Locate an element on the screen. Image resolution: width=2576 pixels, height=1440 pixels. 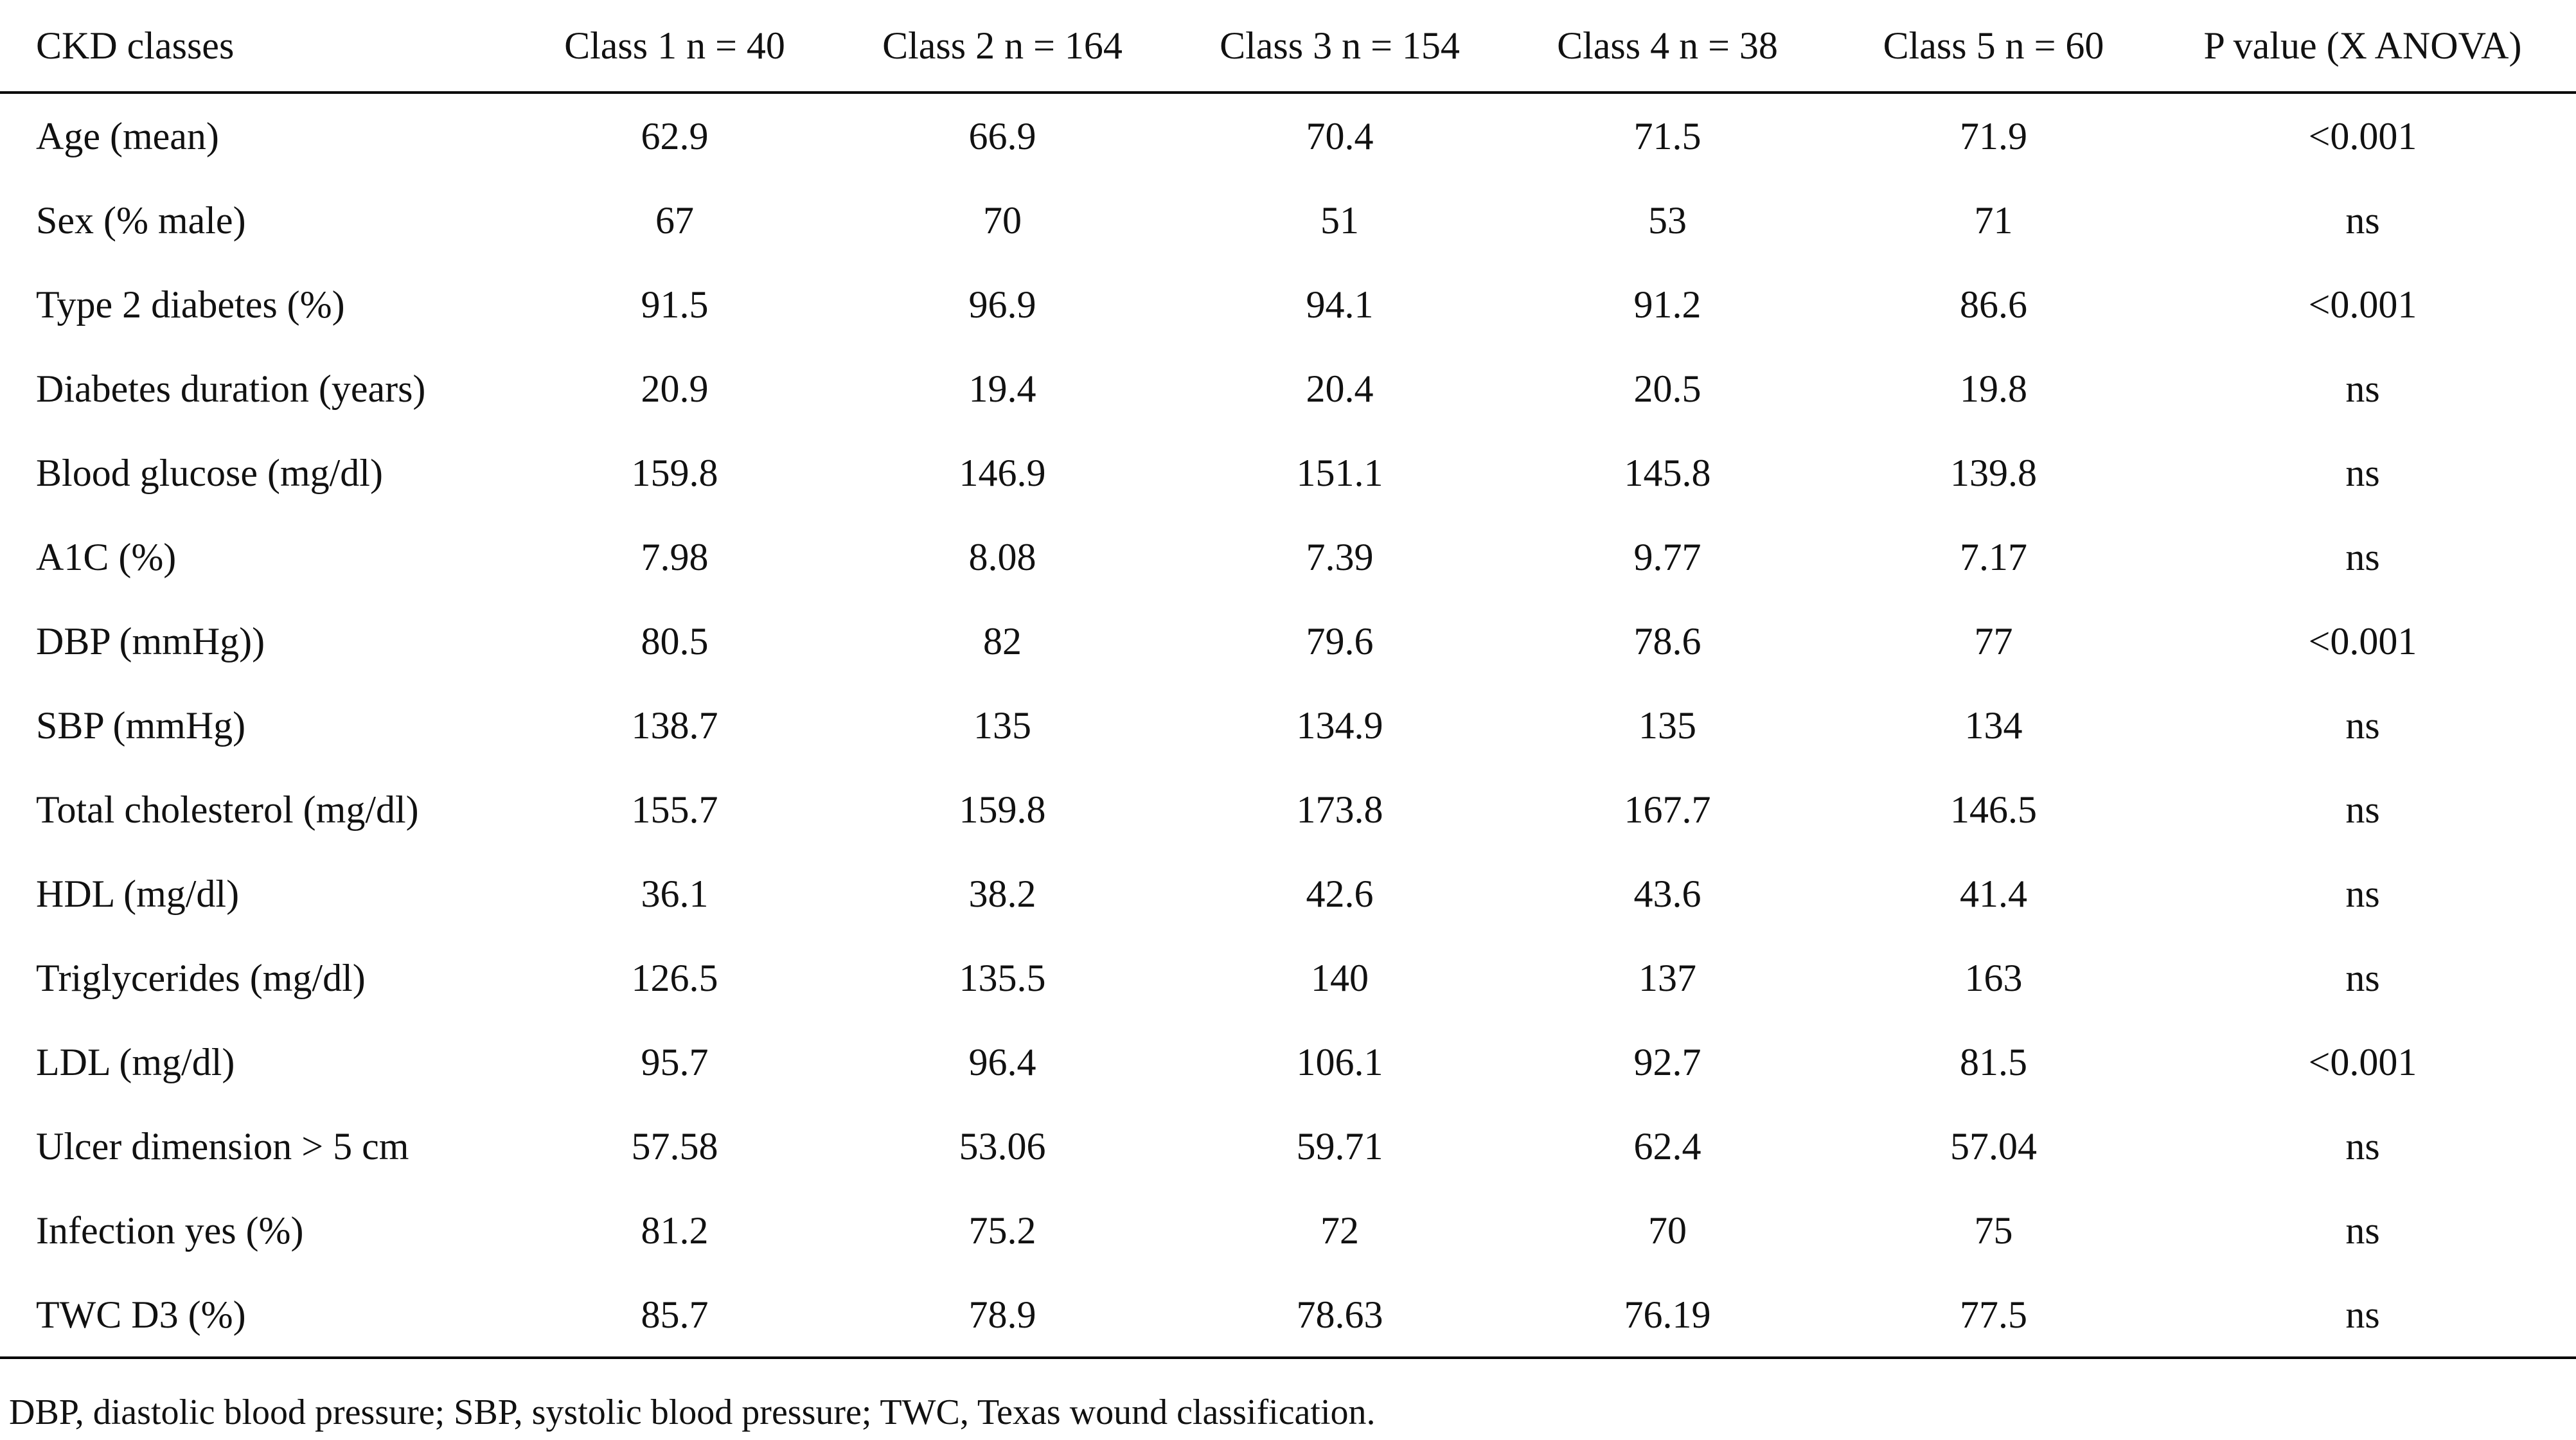
column-header: Class 4 n = 38 is located at coordinates (1668, 47).